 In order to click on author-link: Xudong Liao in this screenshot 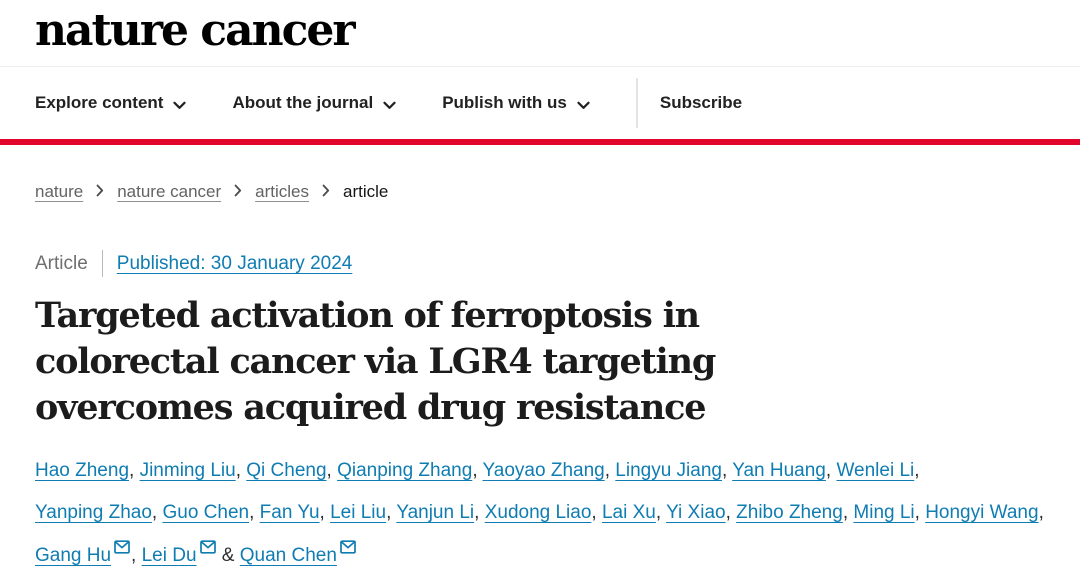, I will do `click(538, 513)`.